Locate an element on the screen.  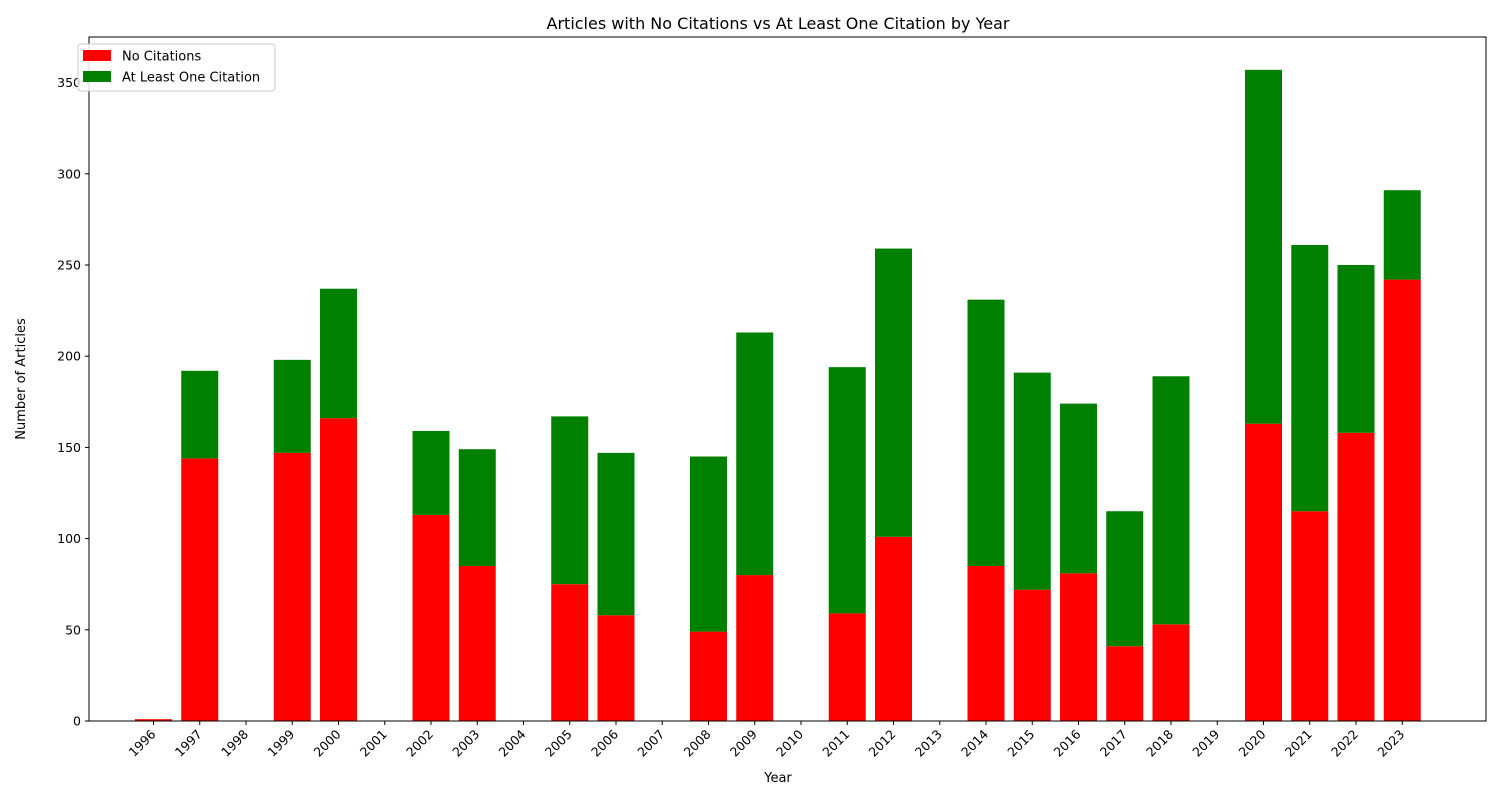
bar-no-citations-2009 is located at coordinates (755, 648).